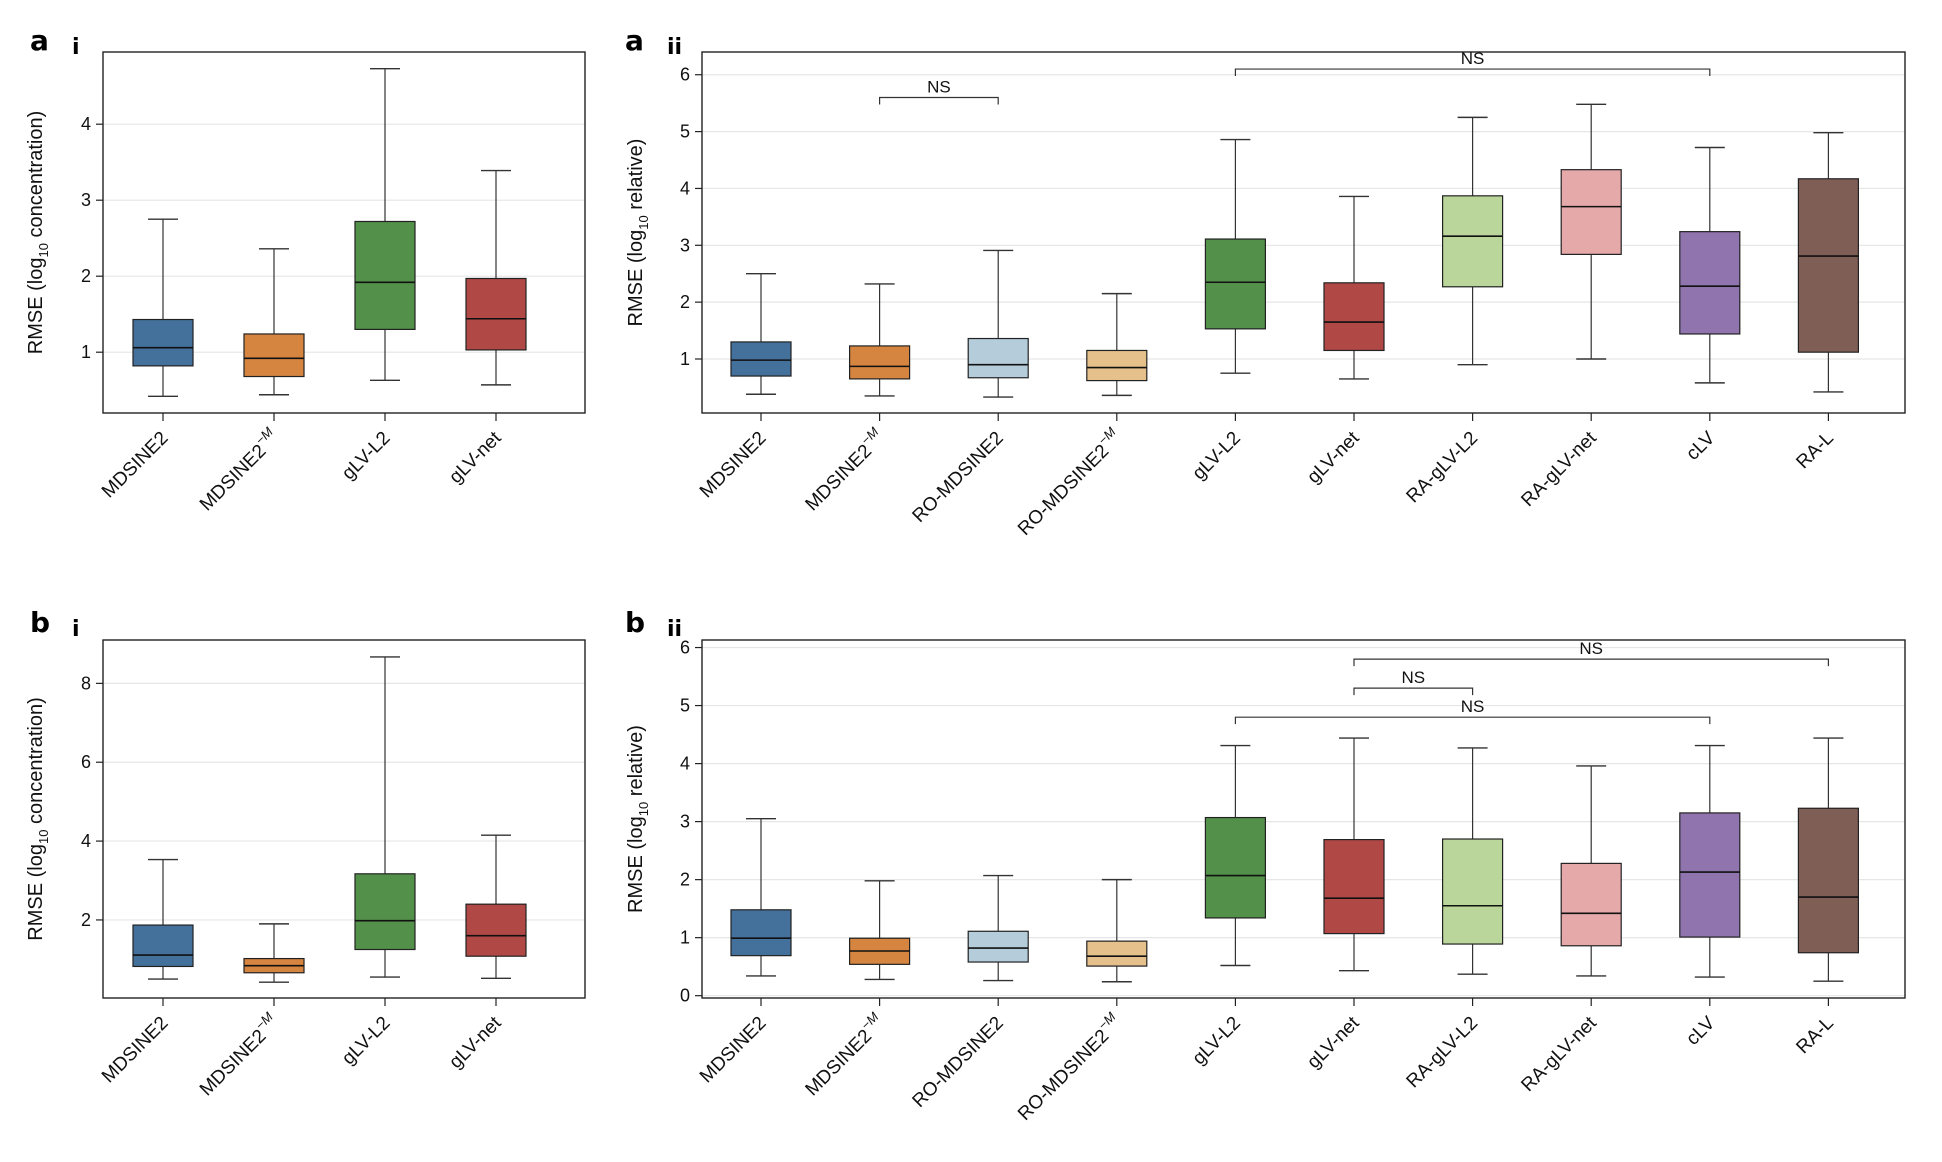 Image resolution: width=1942 pixels, height=1162 pixels. I want to click on box-cLV, so click(1710, 265).